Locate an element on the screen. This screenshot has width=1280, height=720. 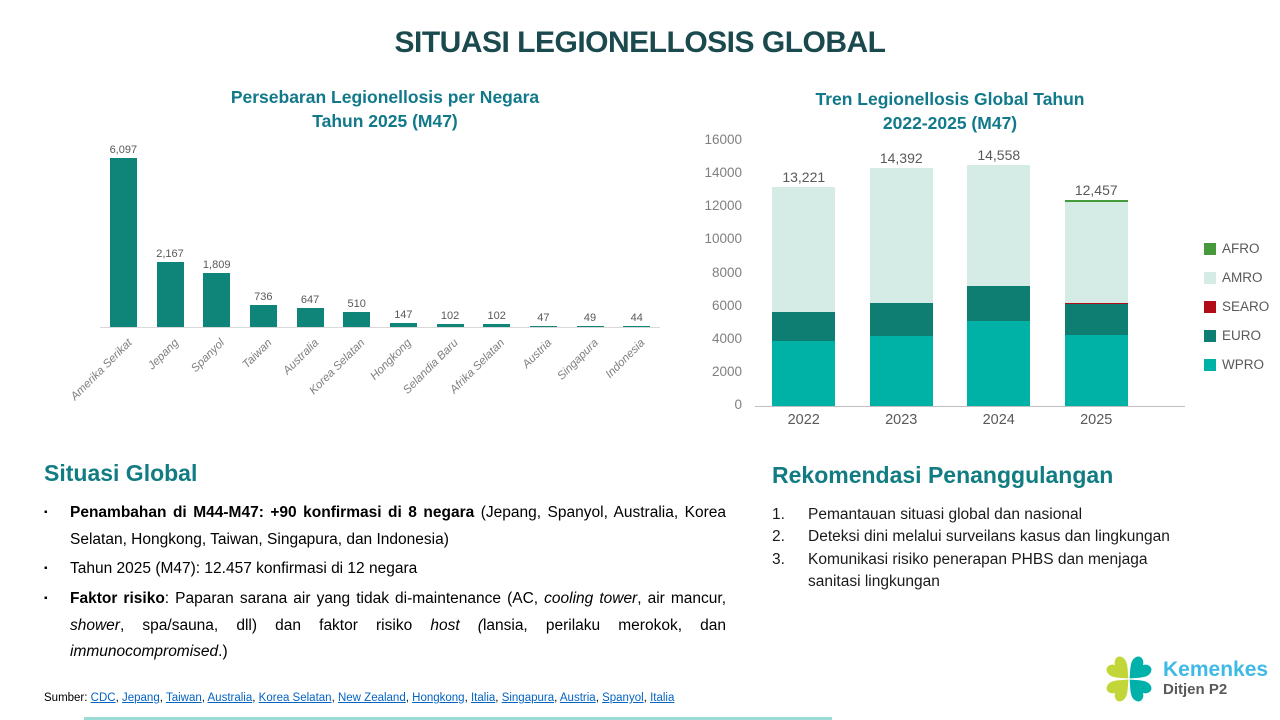
bar-column-taiwan: 736 is located at coordinates (263, 235).